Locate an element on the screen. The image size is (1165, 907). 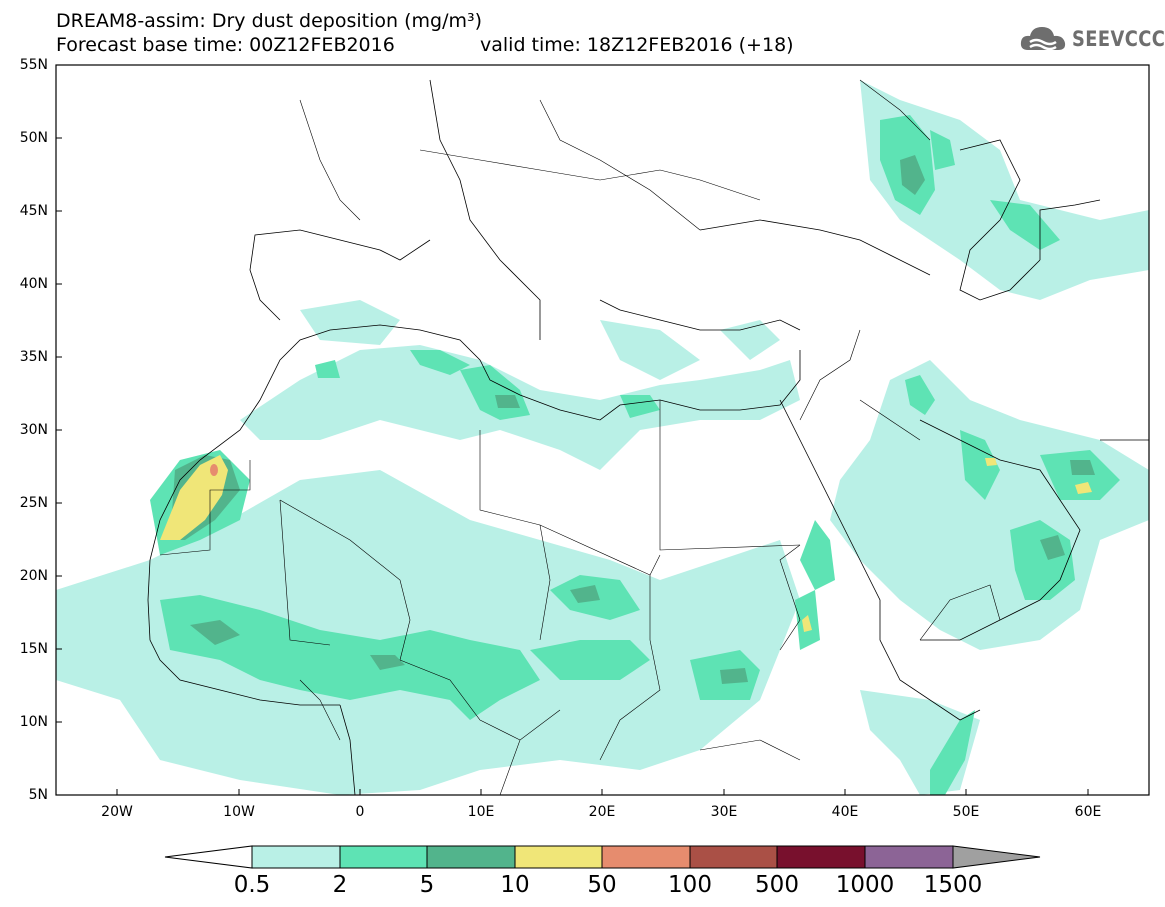
colorbar-label: 1500 is located at coordinates (953, 885).